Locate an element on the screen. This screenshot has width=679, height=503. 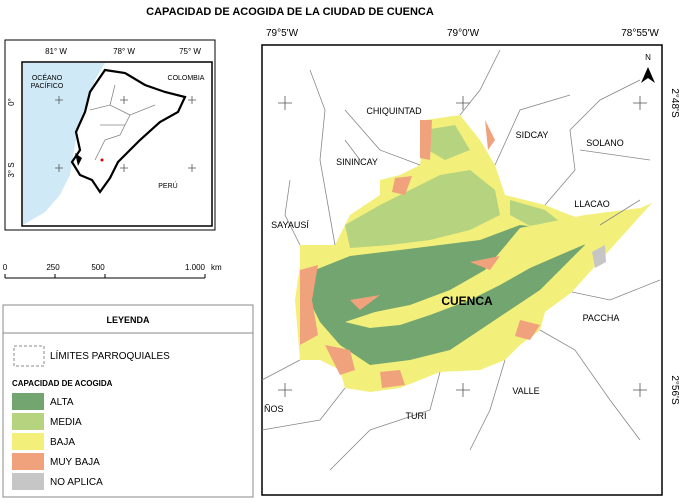
parish-label: PACCHA is located at coordinates (601, 318).